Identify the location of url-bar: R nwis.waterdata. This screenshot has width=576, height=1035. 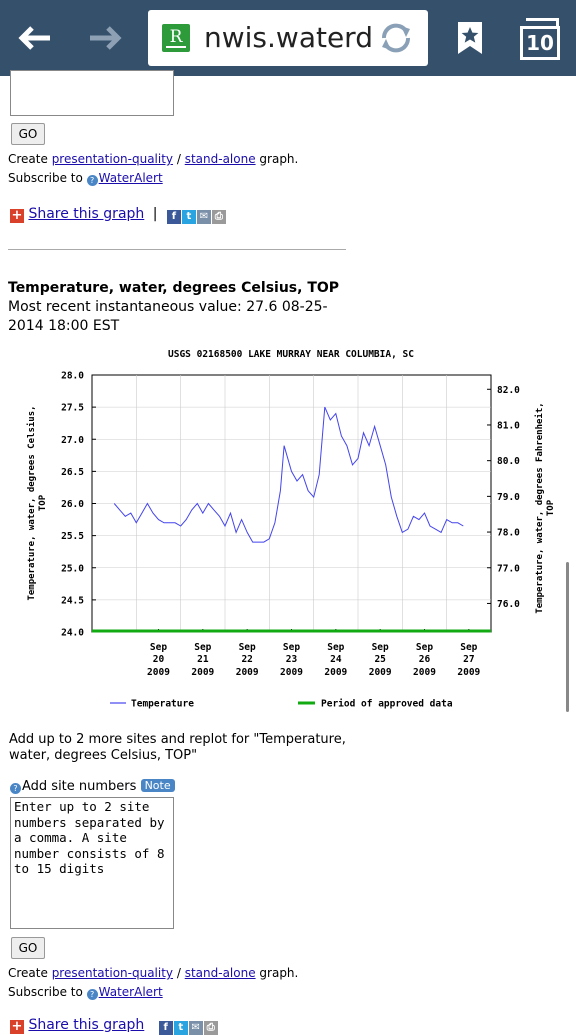
(288, 38).